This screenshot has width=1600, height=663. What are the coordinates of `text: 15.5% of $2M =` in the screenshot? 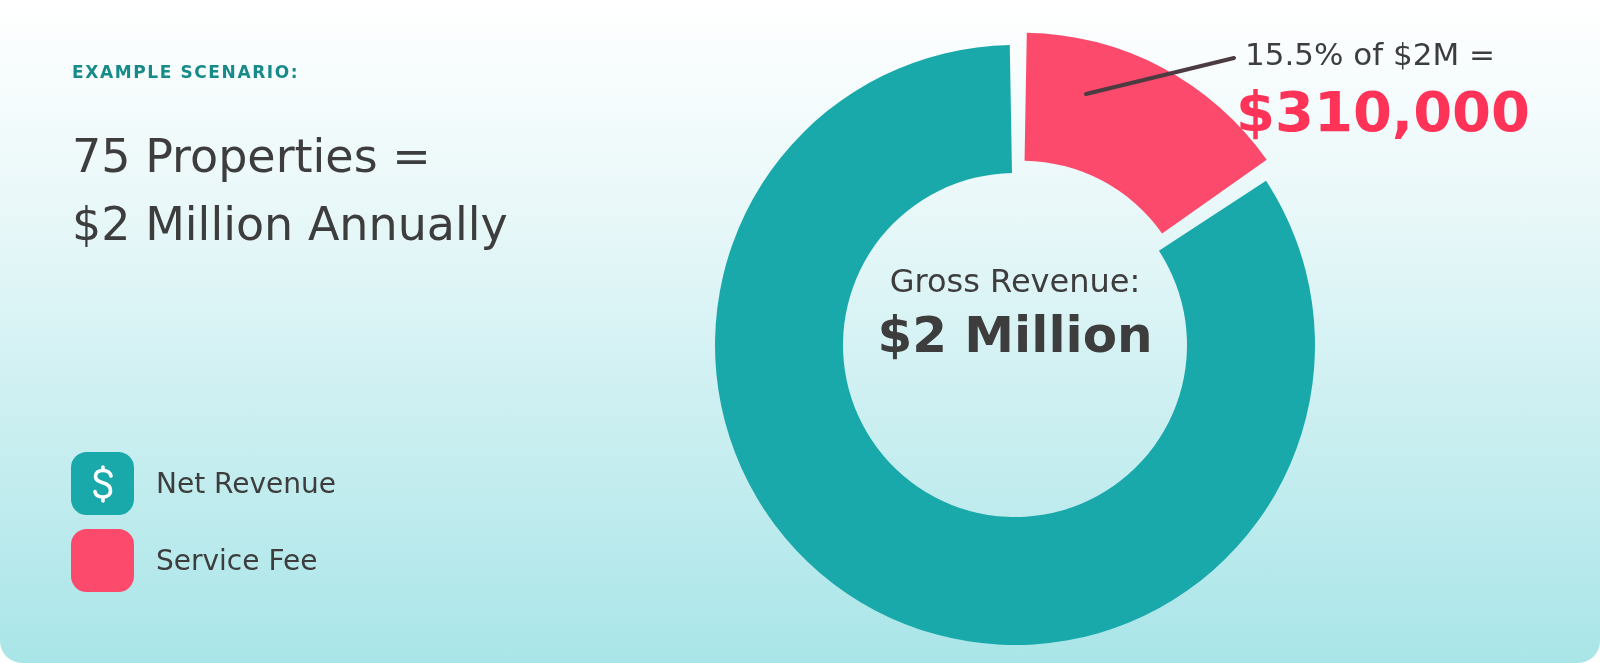 It's located at (1370, 55).